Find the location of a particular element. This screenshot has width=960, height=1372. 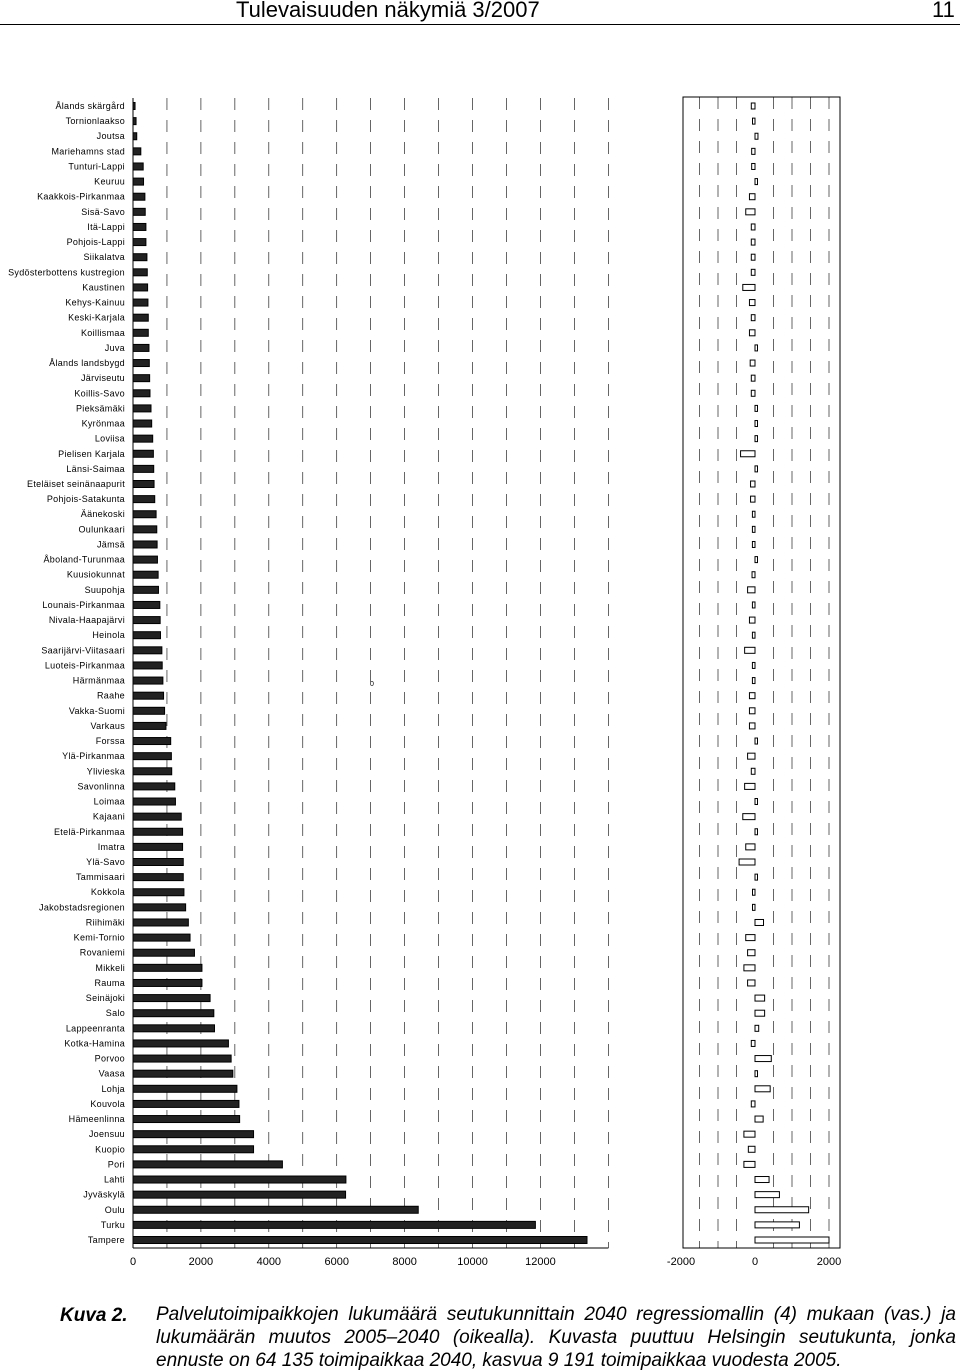

left-category-label: Luoteis-Pirkanmaa is located at coordinates (85, 665).